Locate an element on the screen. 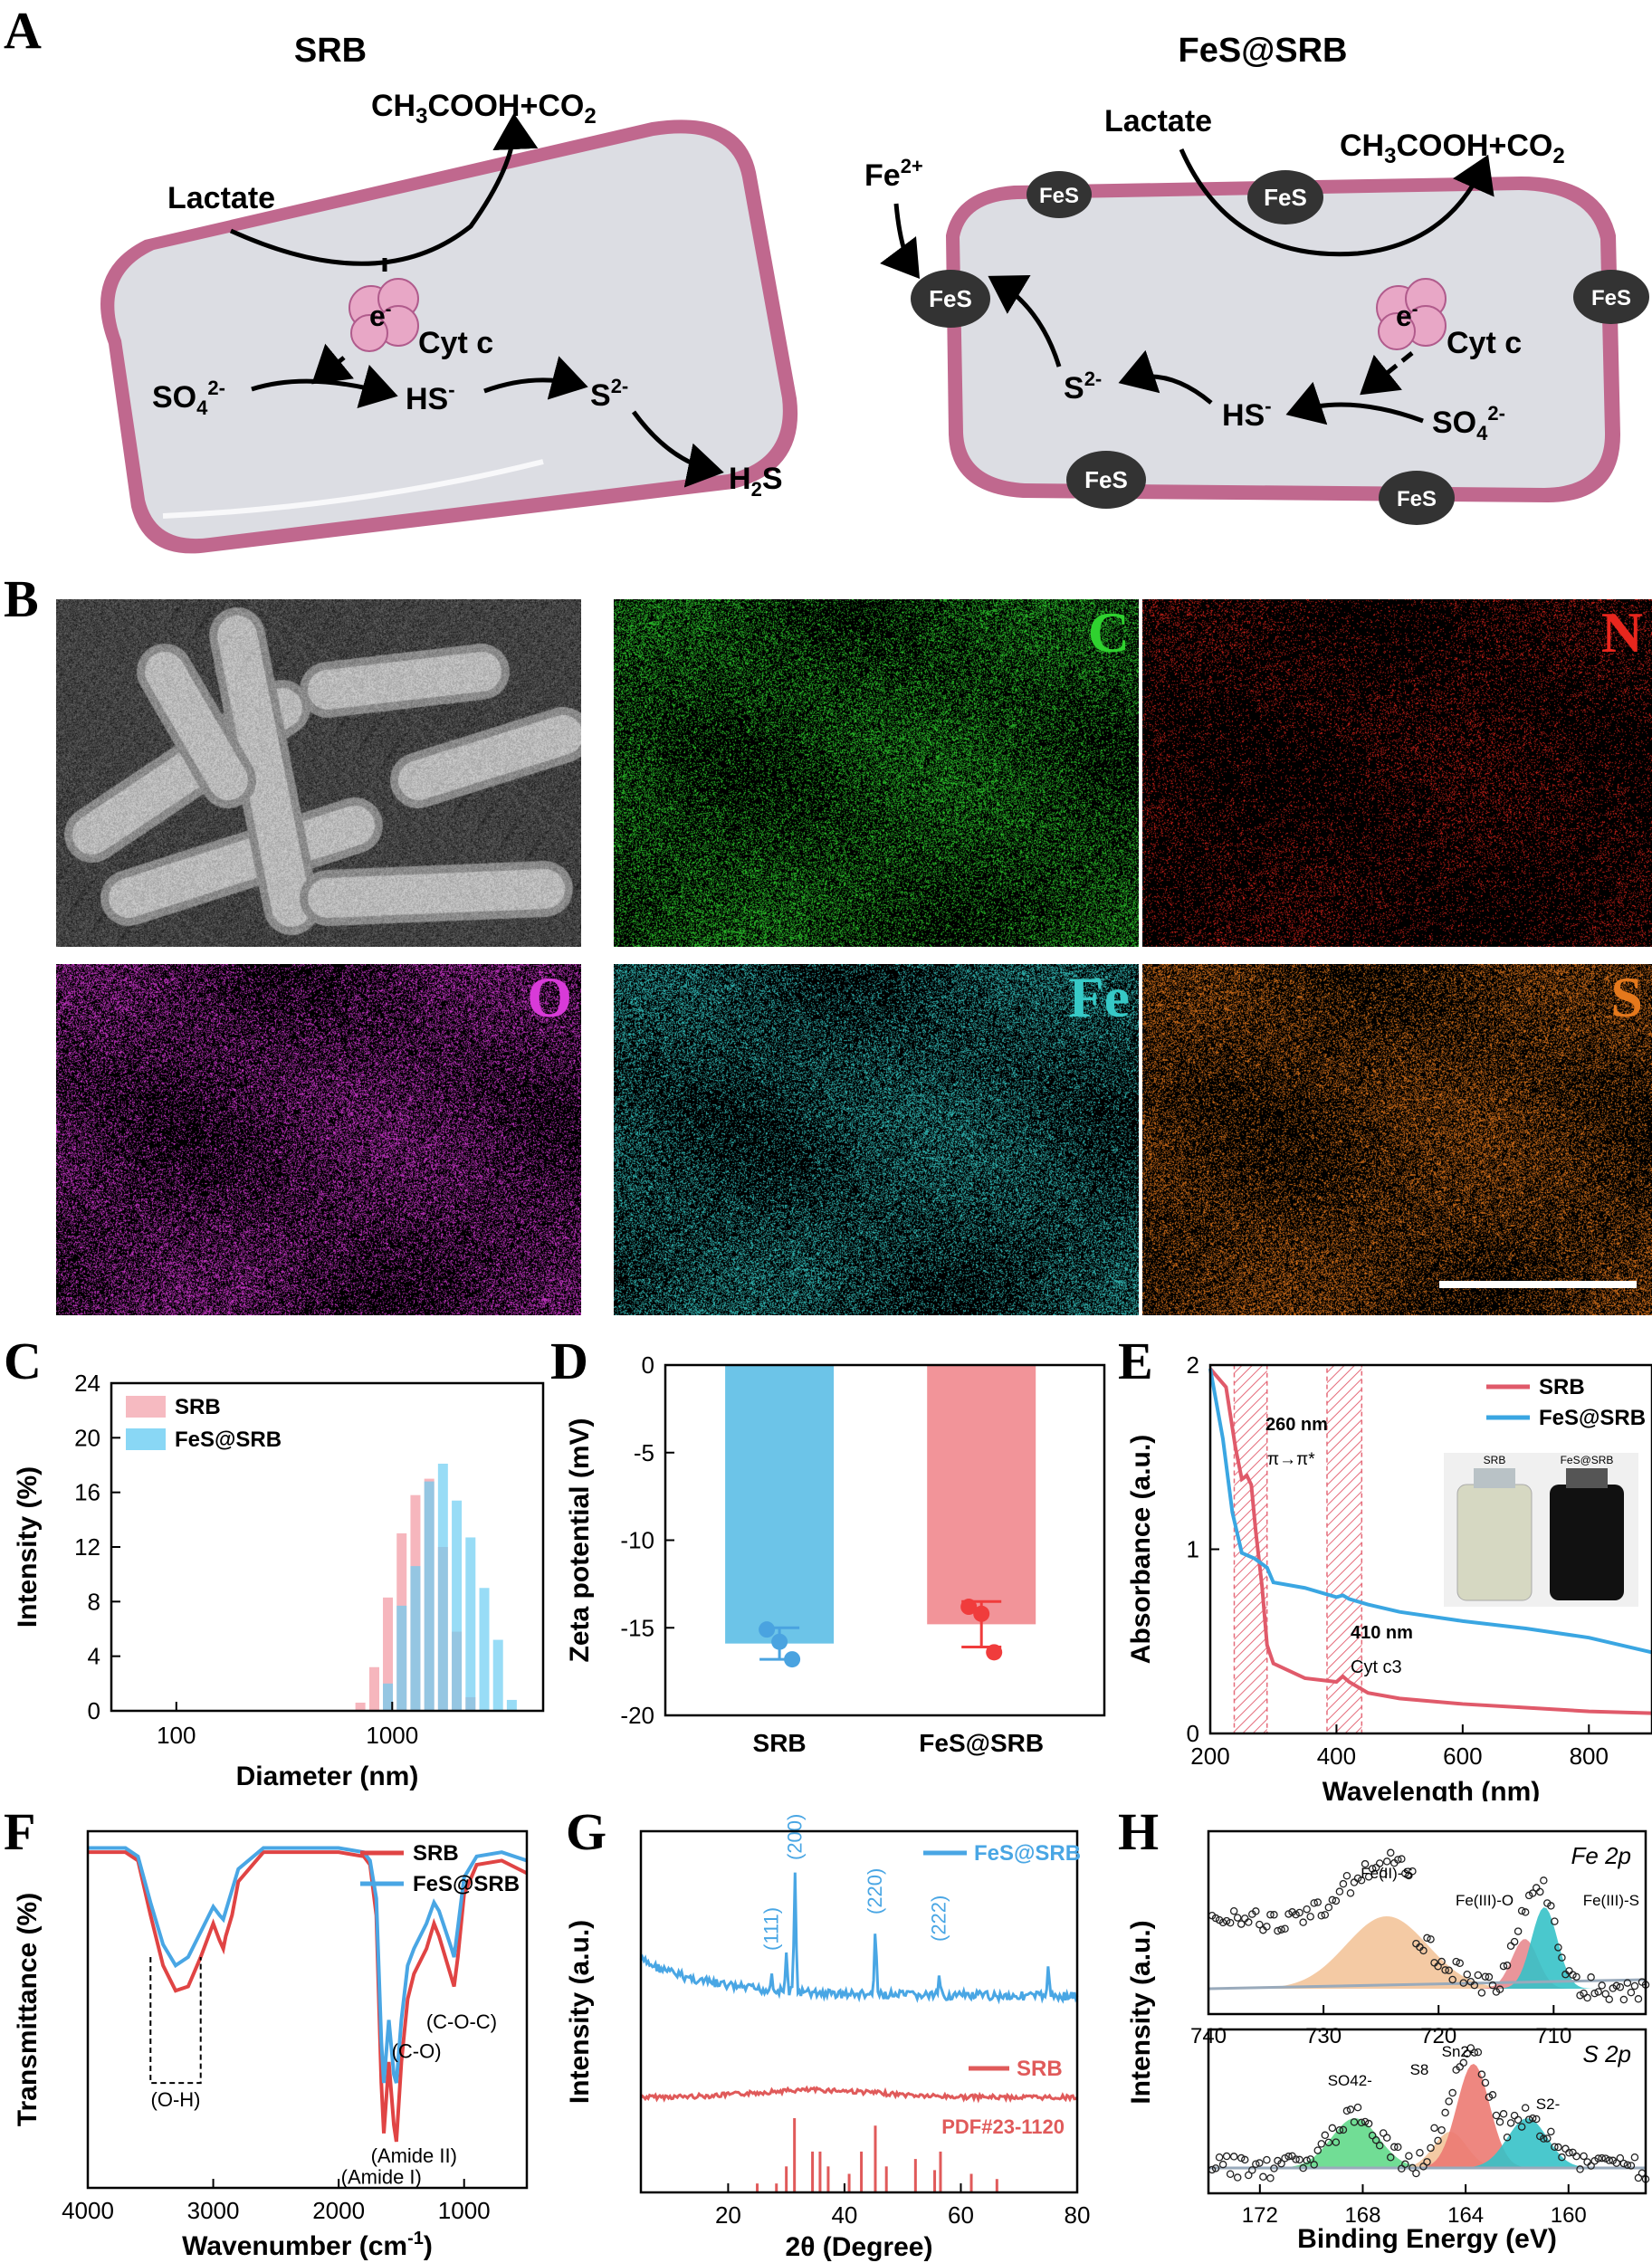 The width and height of the screenshot is (1652, 2263). eds-label-iron: Fe is located at coordinates (1099, 997).